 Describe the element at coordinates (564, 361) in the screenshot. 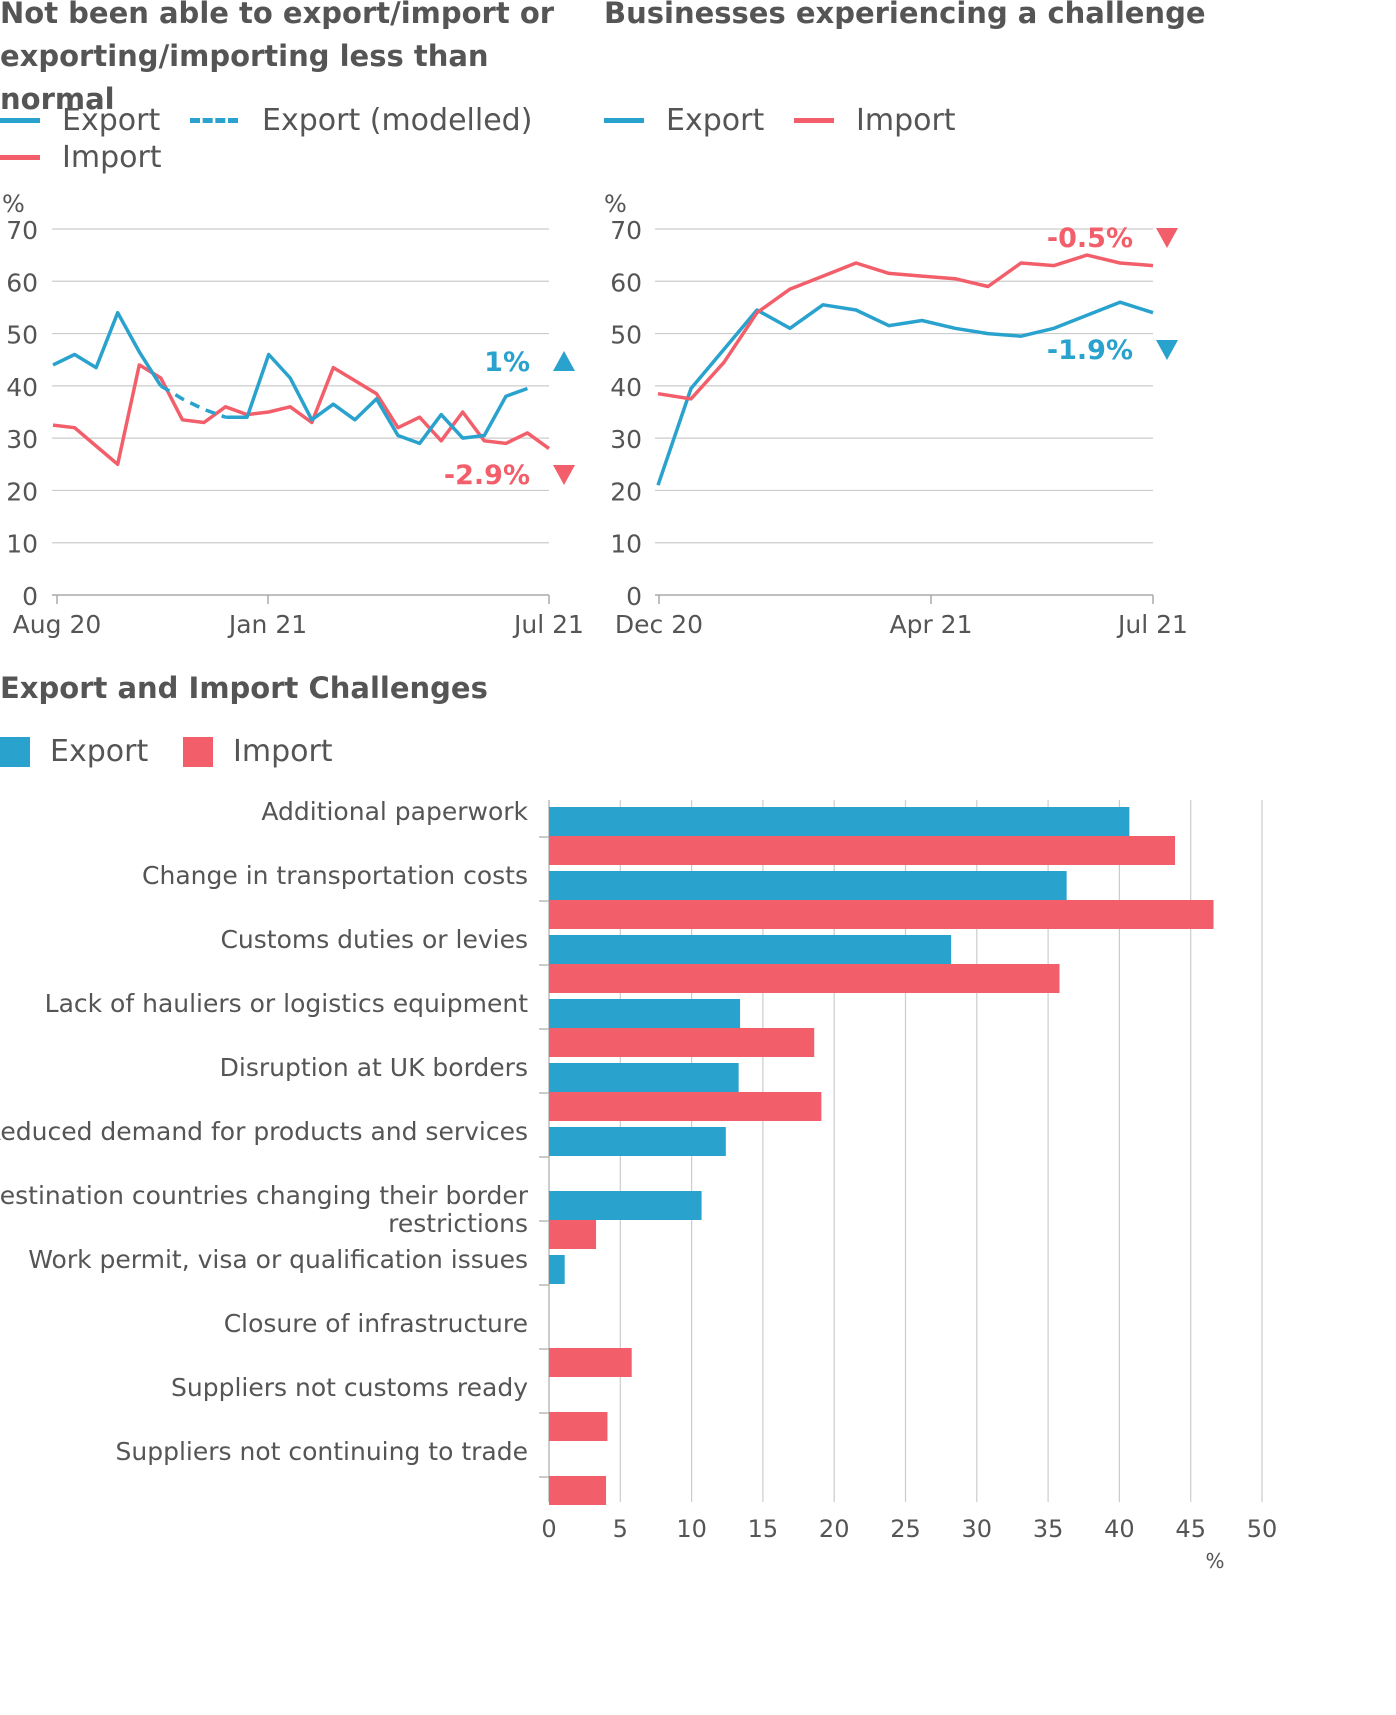

I see `up-triangle-icon` at that location.